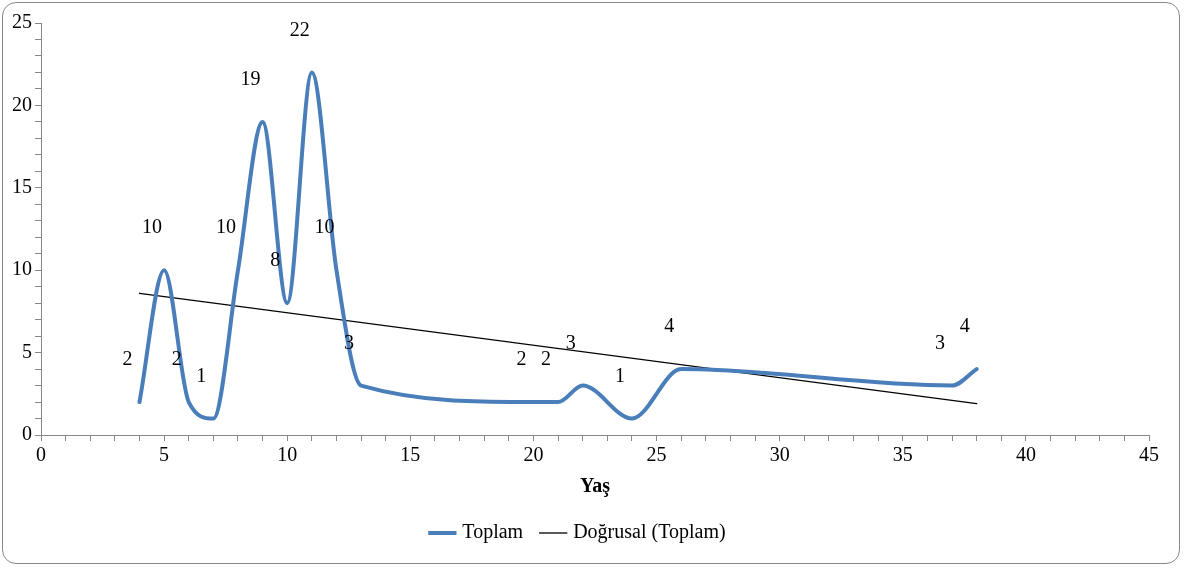 This screenshot has height=570, width=1186. I want to click on data-label: 22, so click(299, 28).